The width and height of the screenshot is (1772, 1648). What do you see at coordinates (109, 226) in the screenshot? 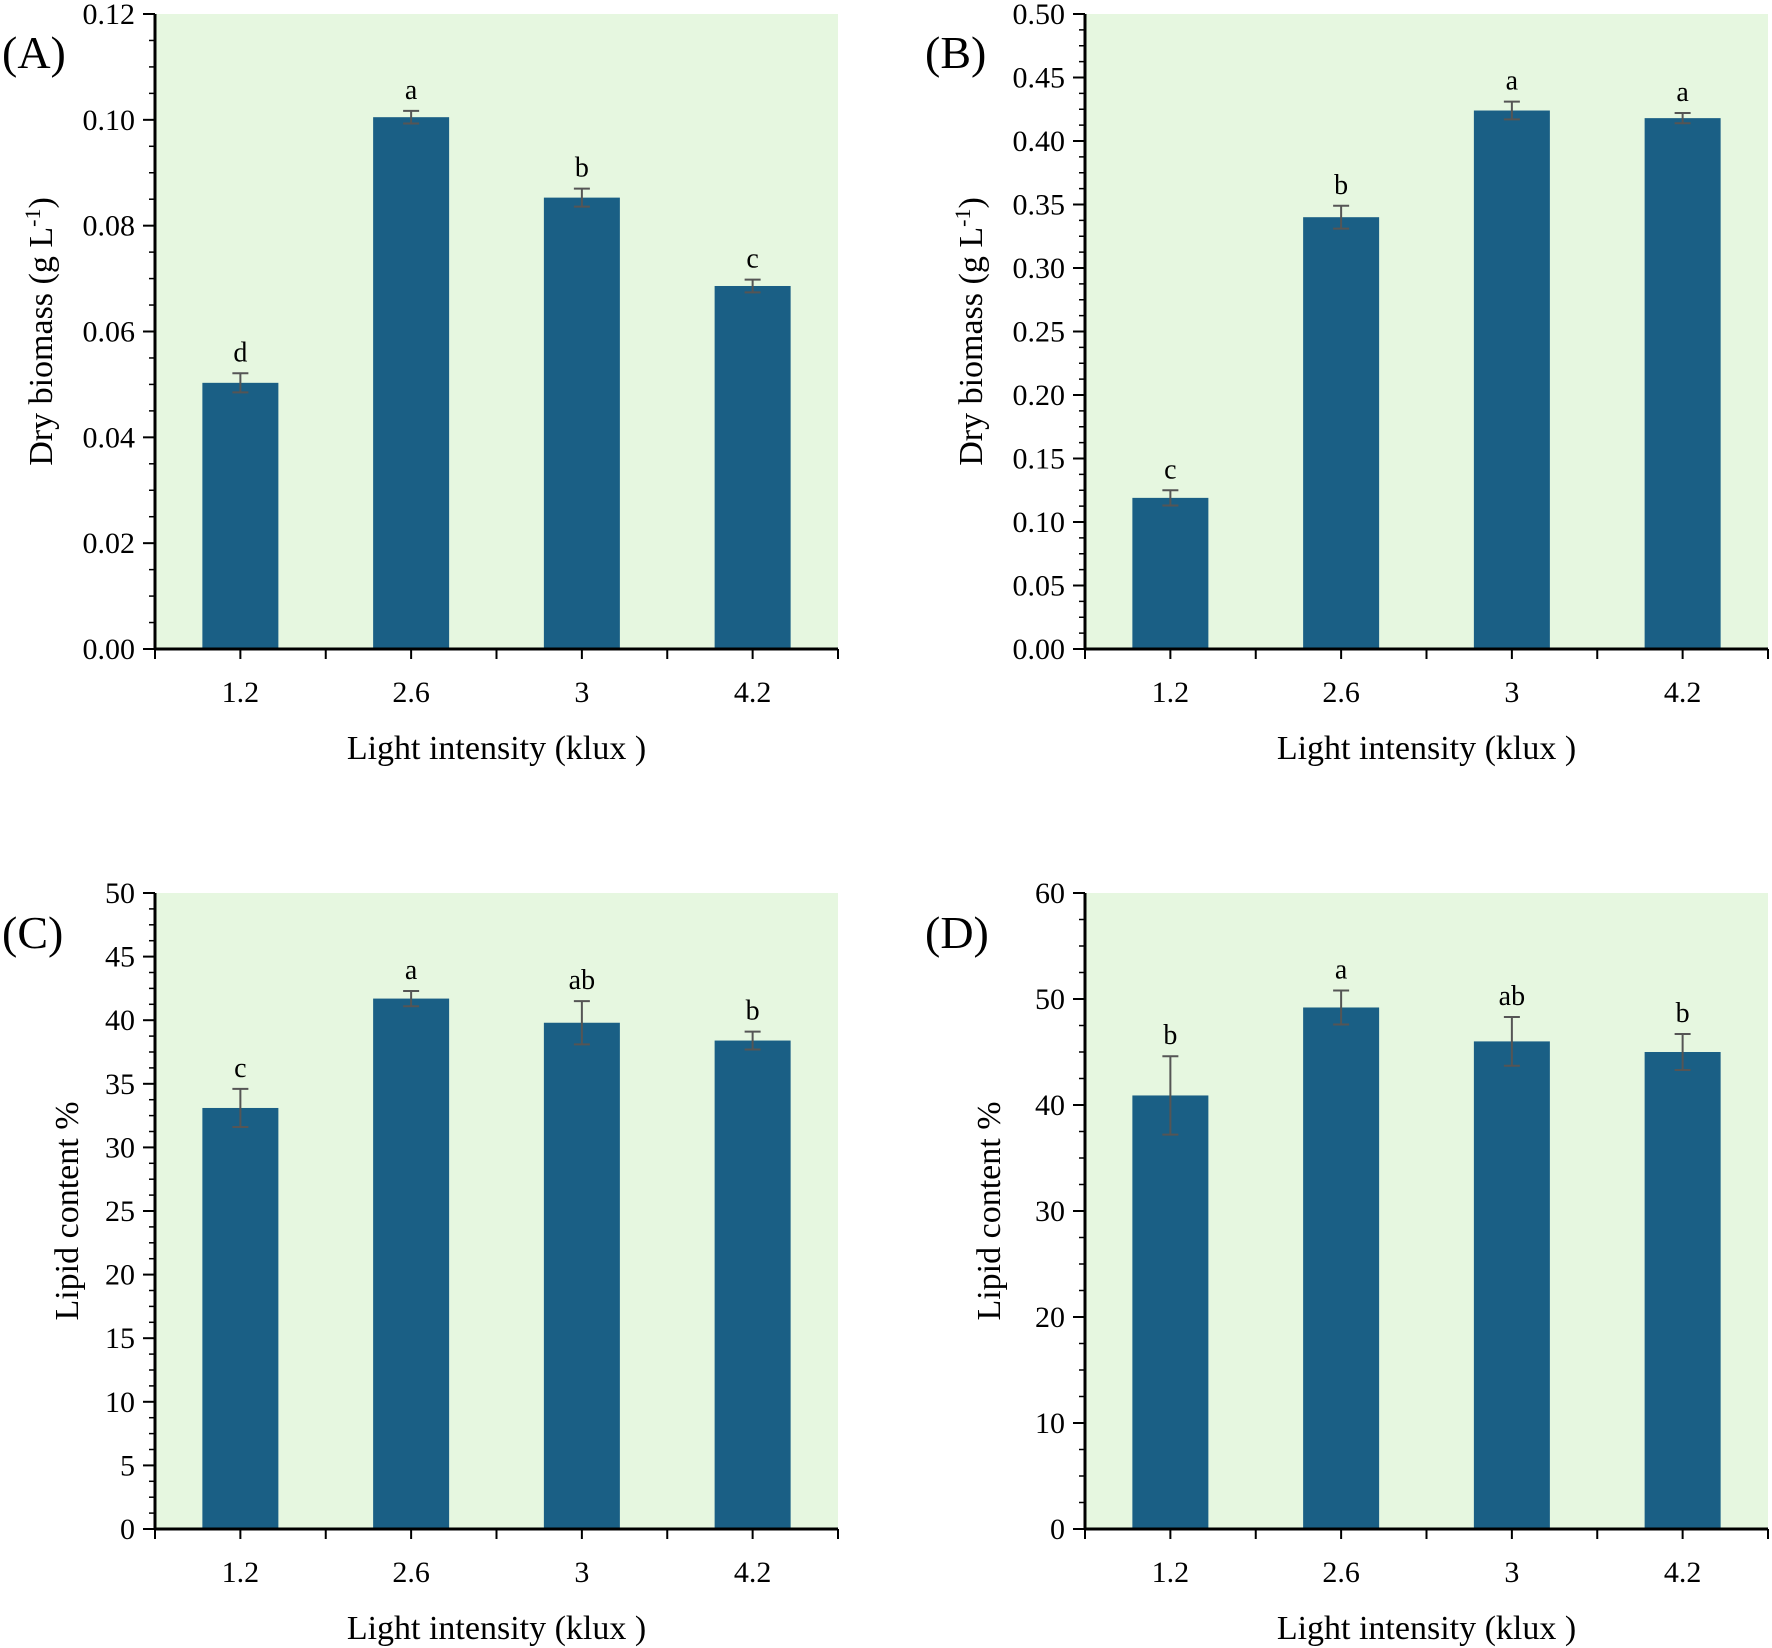
I see `y-tick-label: 0.08` at bounding box center [109, 226].